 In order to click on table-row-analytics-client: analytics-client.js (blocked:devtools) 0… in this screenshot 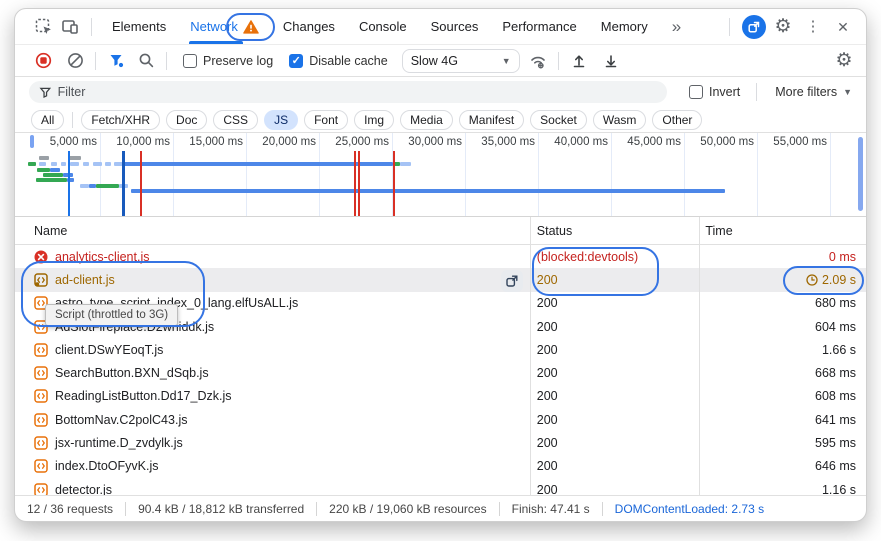, I will do `click(440, 256)`.